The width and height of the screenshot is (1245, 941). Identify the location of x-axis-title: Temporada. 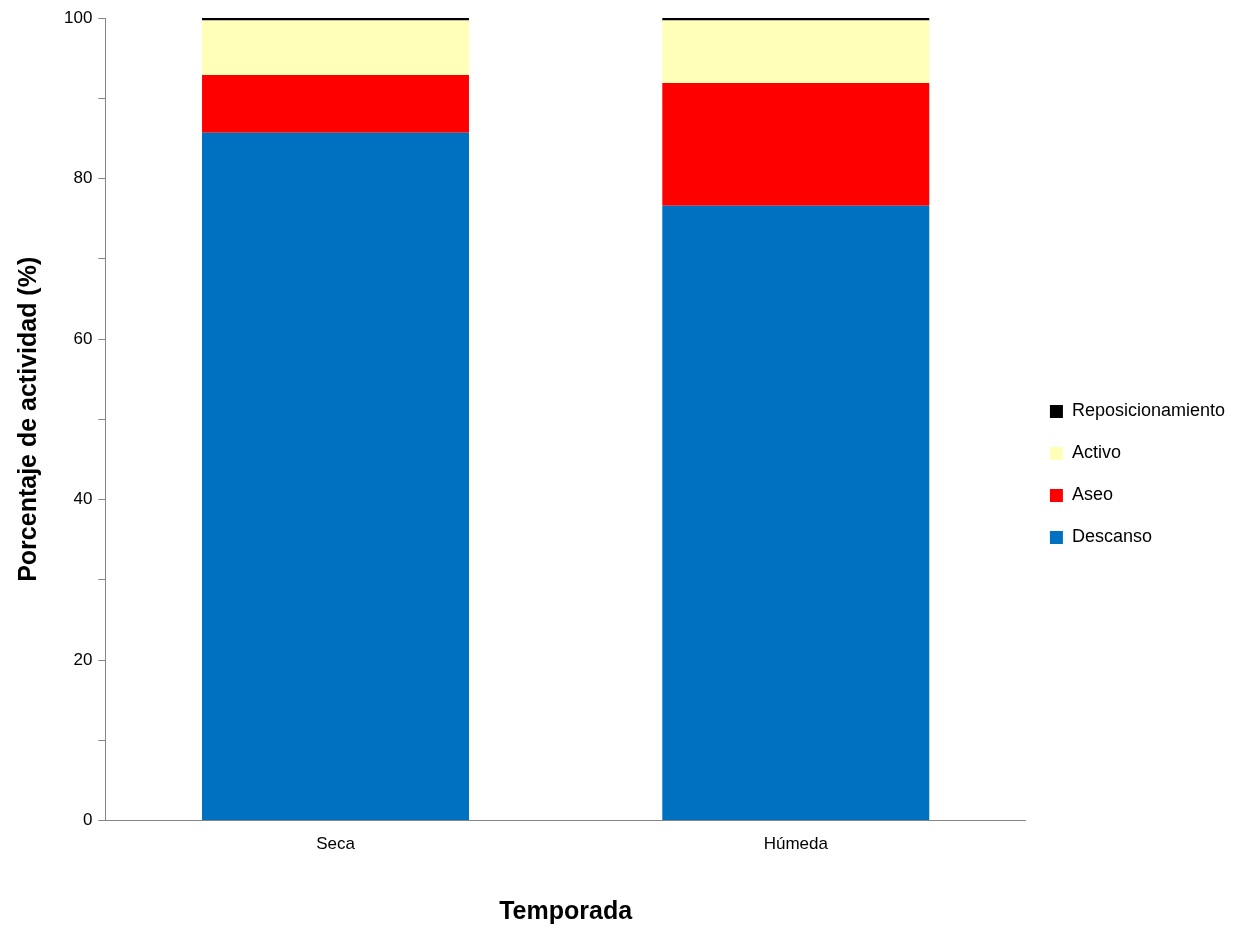
(566, 909).